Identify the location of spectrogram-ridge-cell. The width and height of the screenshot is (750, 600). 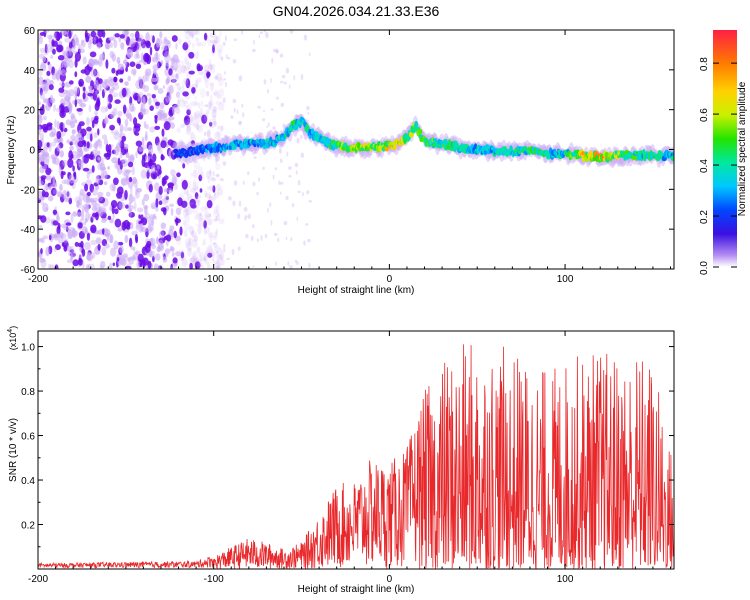
(395, 147).